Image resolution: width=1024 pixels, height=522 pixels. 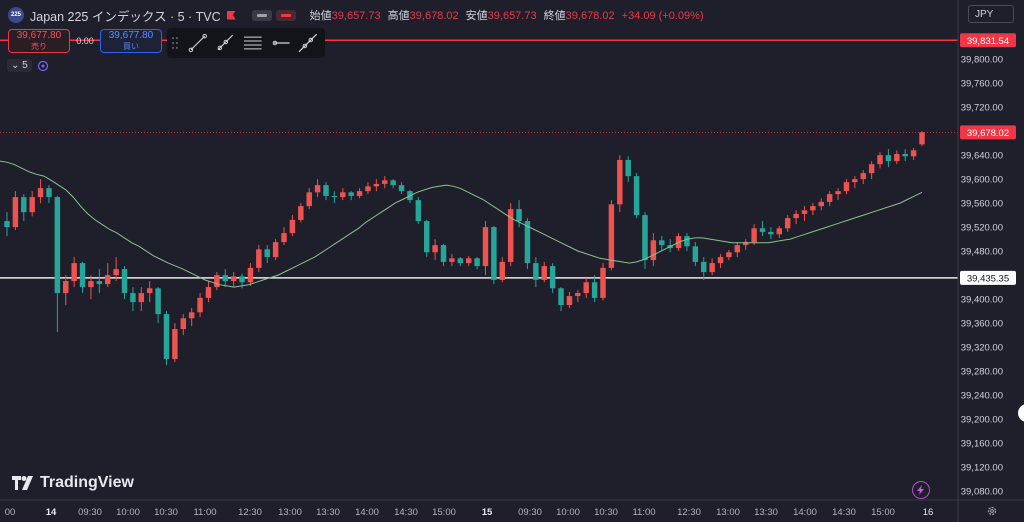 What do you see at coordinates (928, 512) in the screenshot?
I see `time-tick-label: 16` at bounding box center [928, 512].